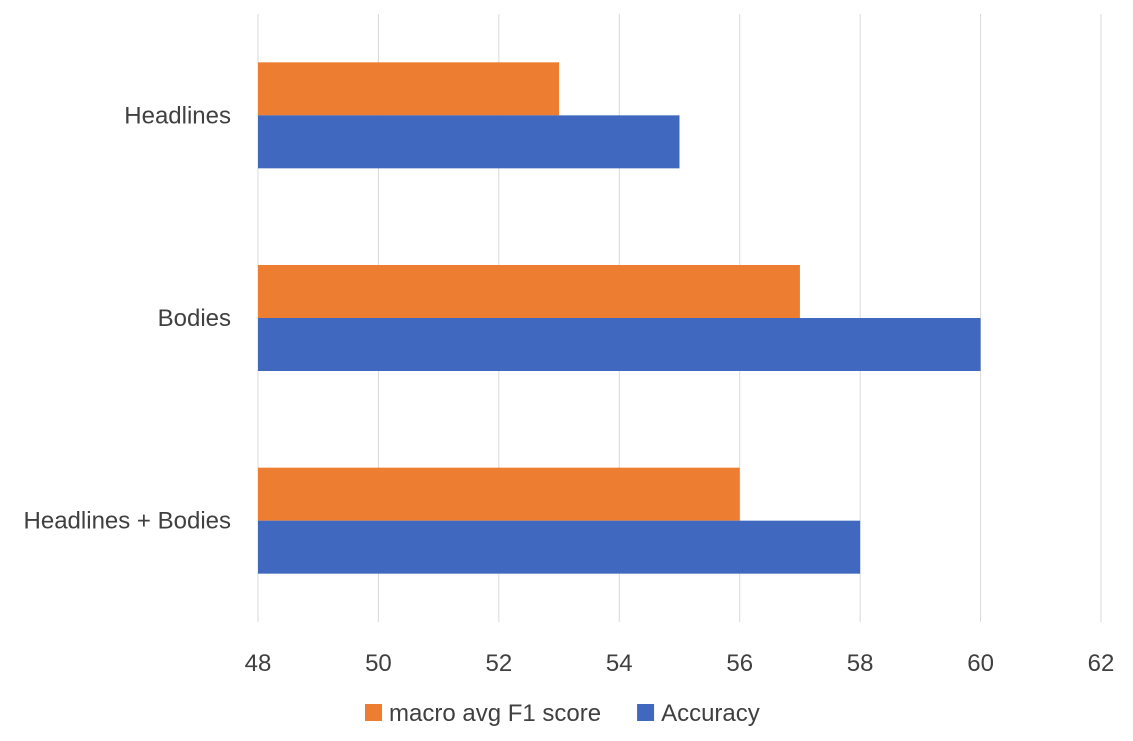  What do you see at coordinates (619, 344) in the screenshot?
I see `bar-bodies-accuracy` at bounding box center [619, 344].